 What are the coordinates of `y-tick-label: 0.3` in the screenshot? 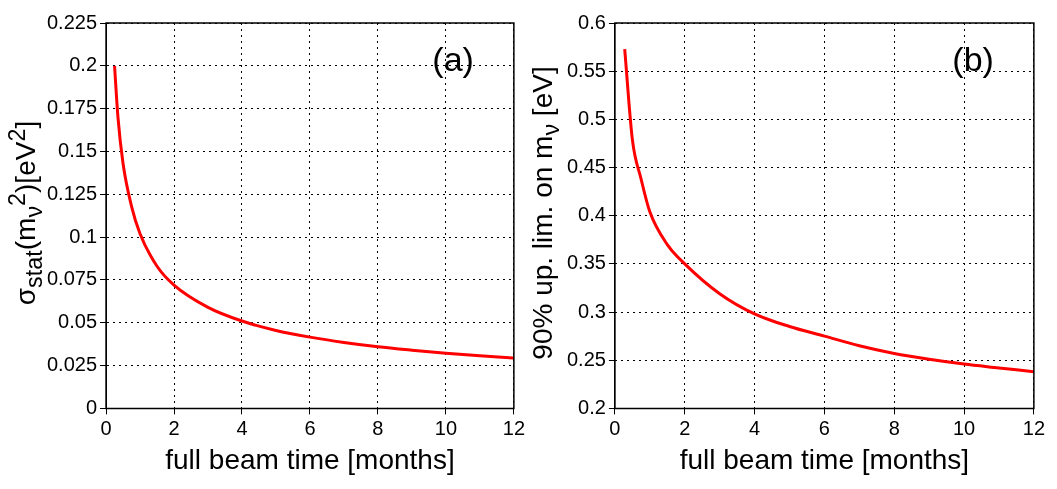 It's located at (592, 310).